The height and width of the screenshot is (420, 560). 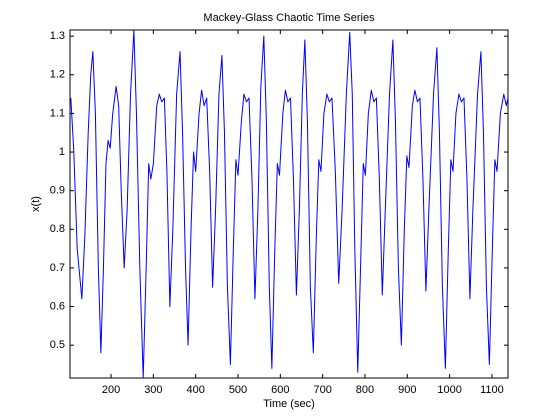 What do you see at coordinates (57, 268) in the screenshot?
I see `y-tick-label: 0.7` at bounding box center [57, 268].